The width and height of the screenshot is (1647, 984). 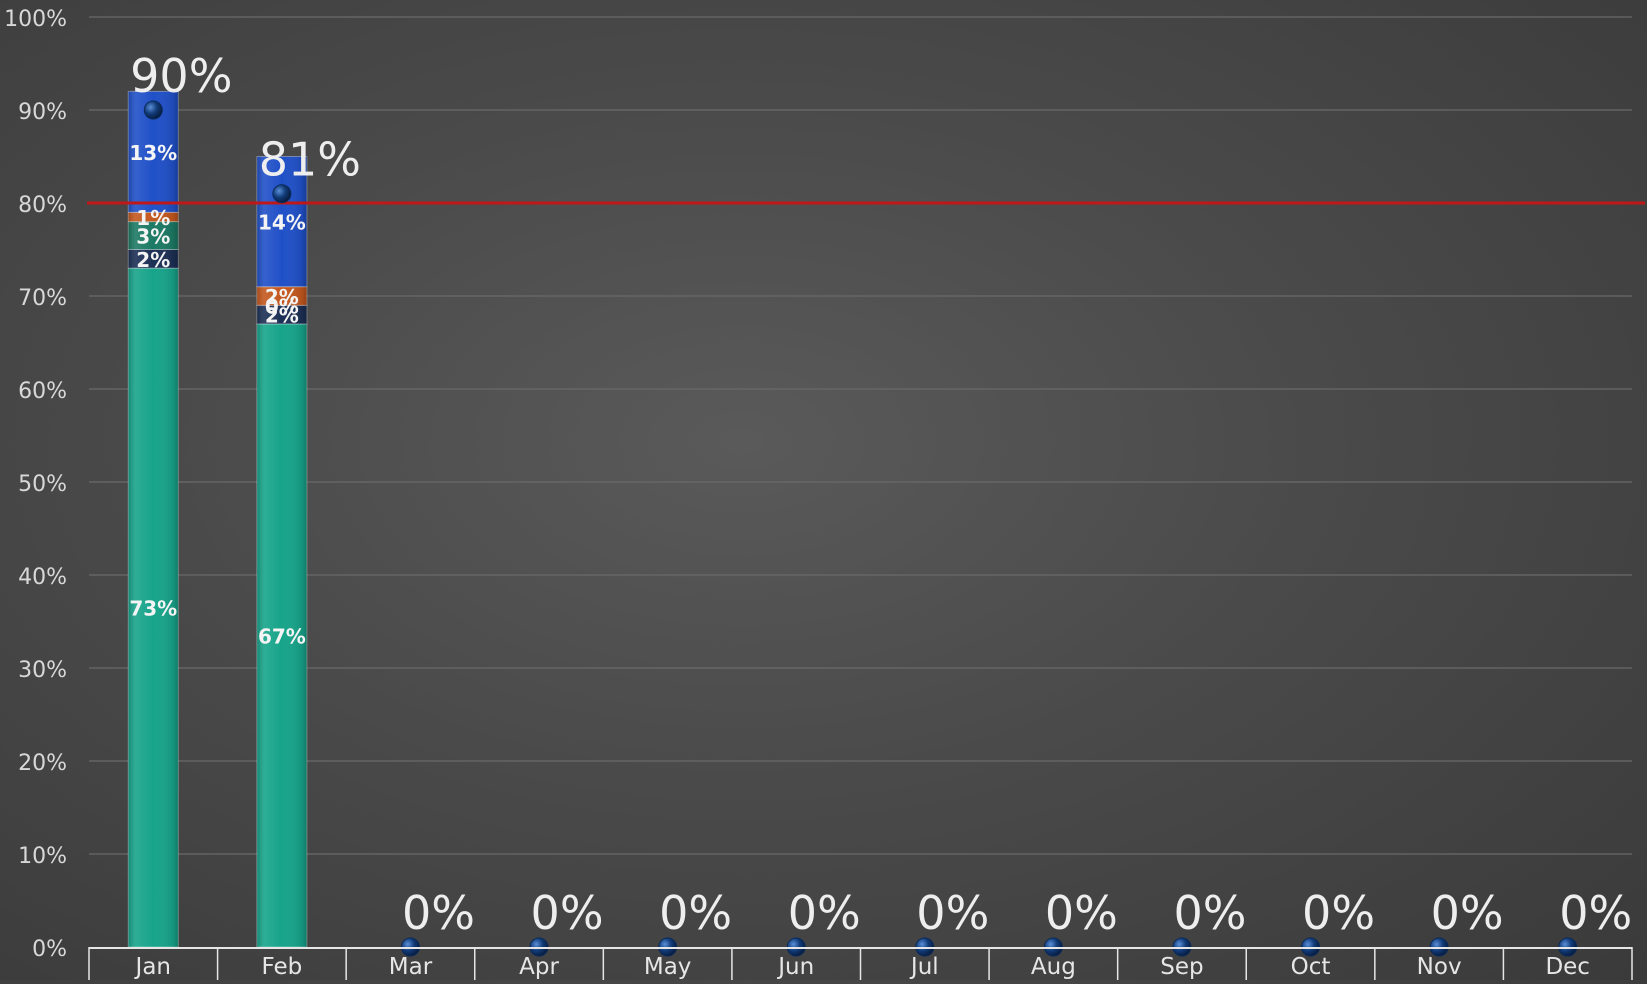 I want to click on y-tick-label: 50%, so click(x=42, y=484).